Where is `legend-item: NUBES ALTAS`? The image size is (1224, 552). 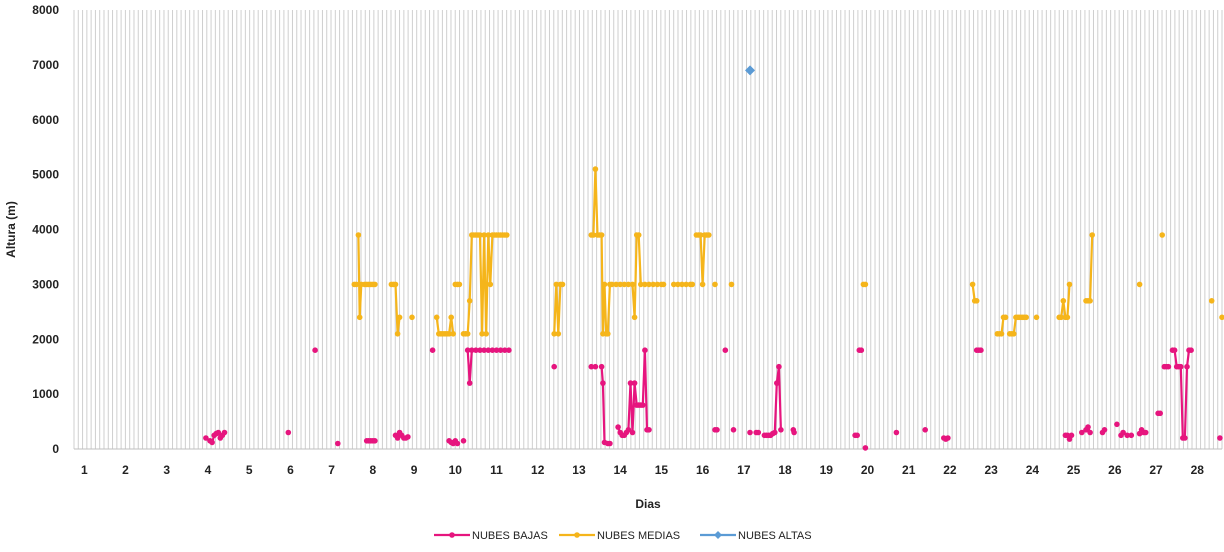 legend-item: NUBES ALTAS is located at coordinates (756, 536).